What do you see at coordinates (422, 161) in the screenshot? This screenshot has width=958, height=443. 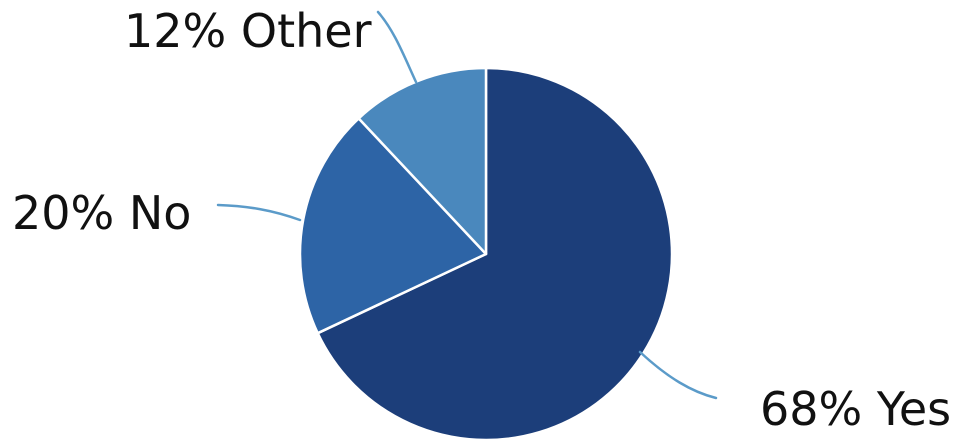 I see `pie-slice-other` at bounding box center [422, 161].